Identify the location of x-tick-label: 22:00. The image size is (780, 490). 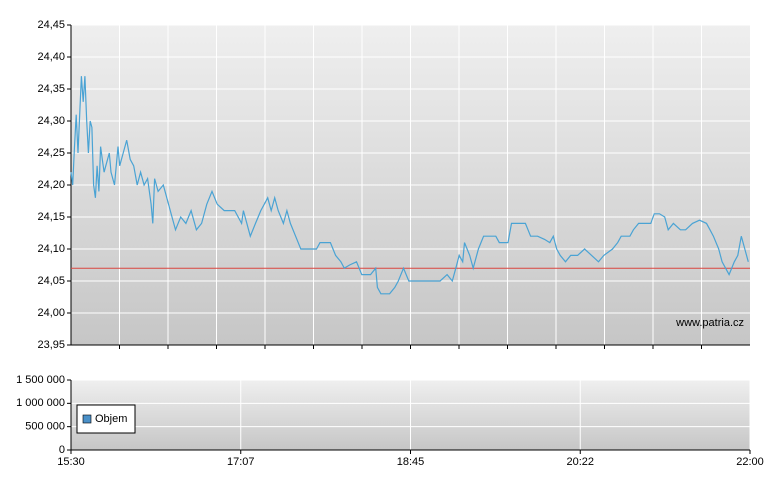
(750, 462).